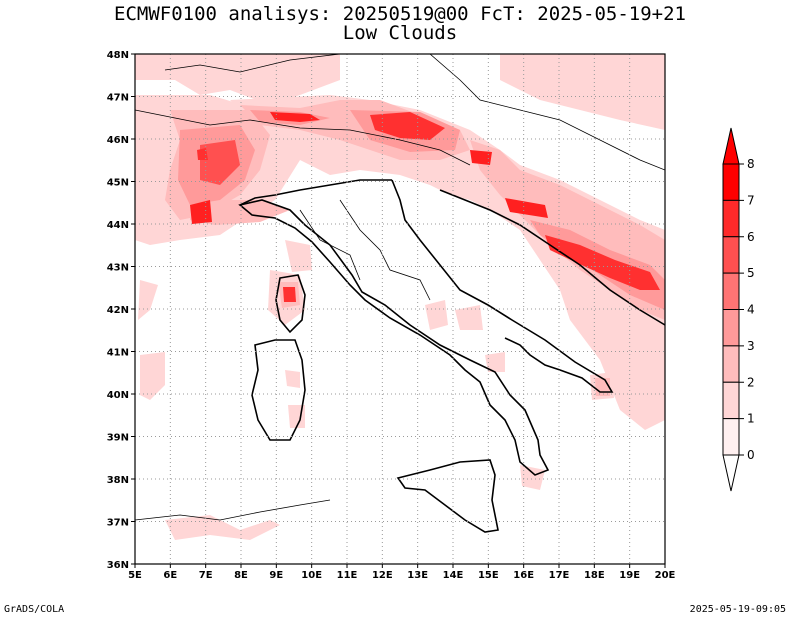 The image size is (800, 618). What do you see at coordinates (347, 575) in the screenshot?
I see `lon-label: 11E` at bounding box center [347, 575].